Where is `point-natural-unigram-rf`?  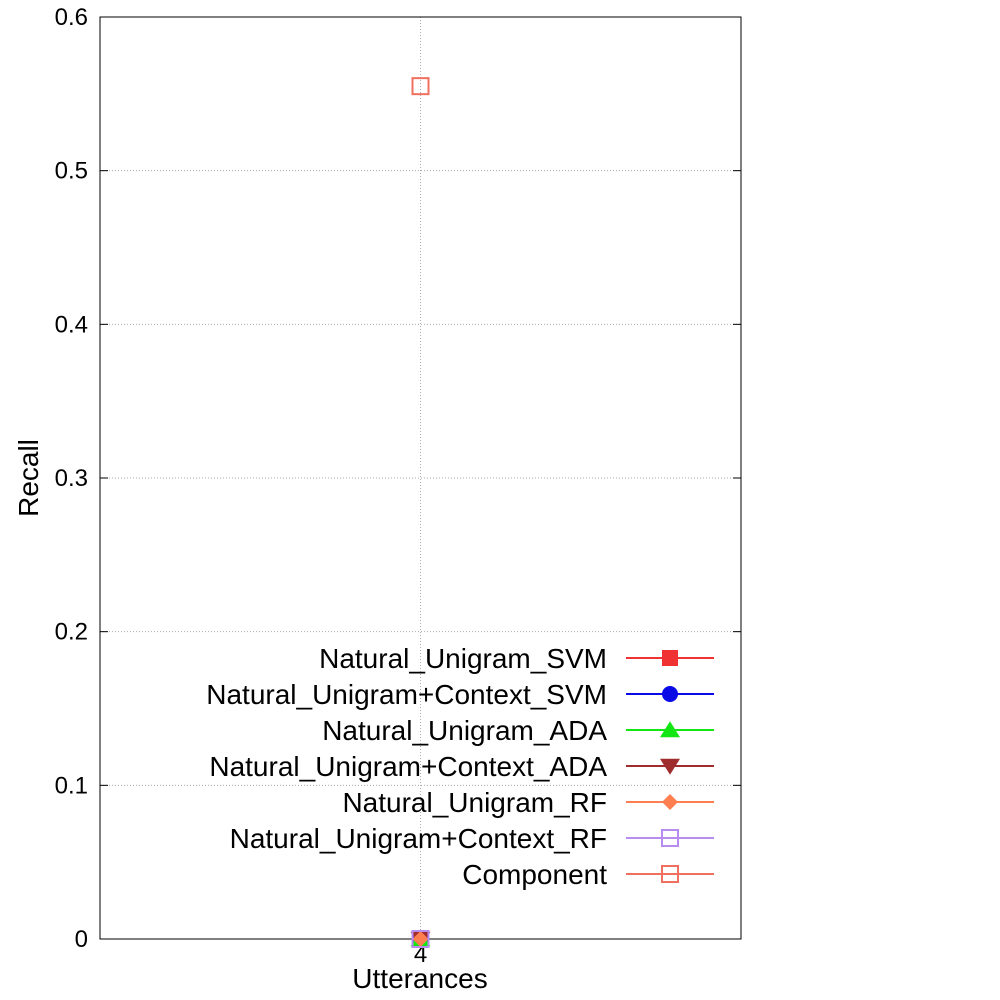 point-natural-unigram-rf is located at coordinates (420, 939).